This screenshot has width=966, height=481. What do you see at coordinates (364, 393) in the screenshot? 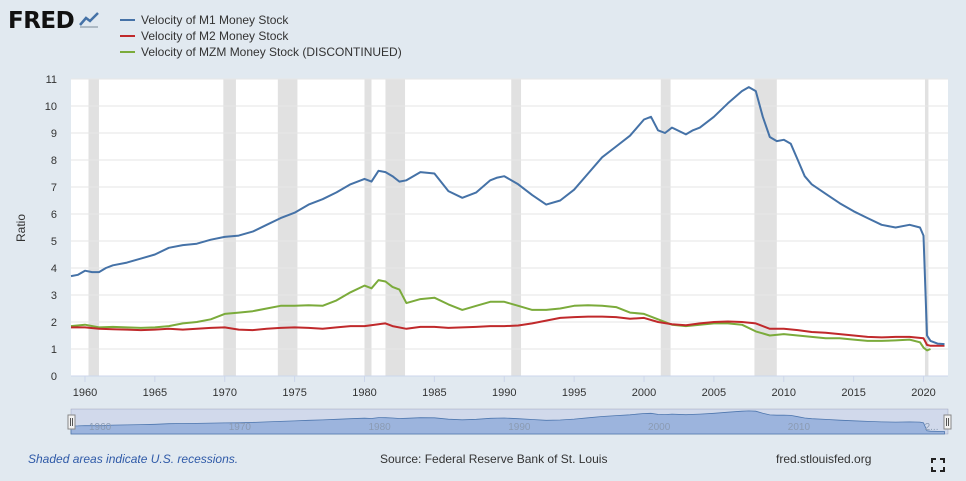
I see `x-tick-label: 1980` at bounding box center [364, 393].